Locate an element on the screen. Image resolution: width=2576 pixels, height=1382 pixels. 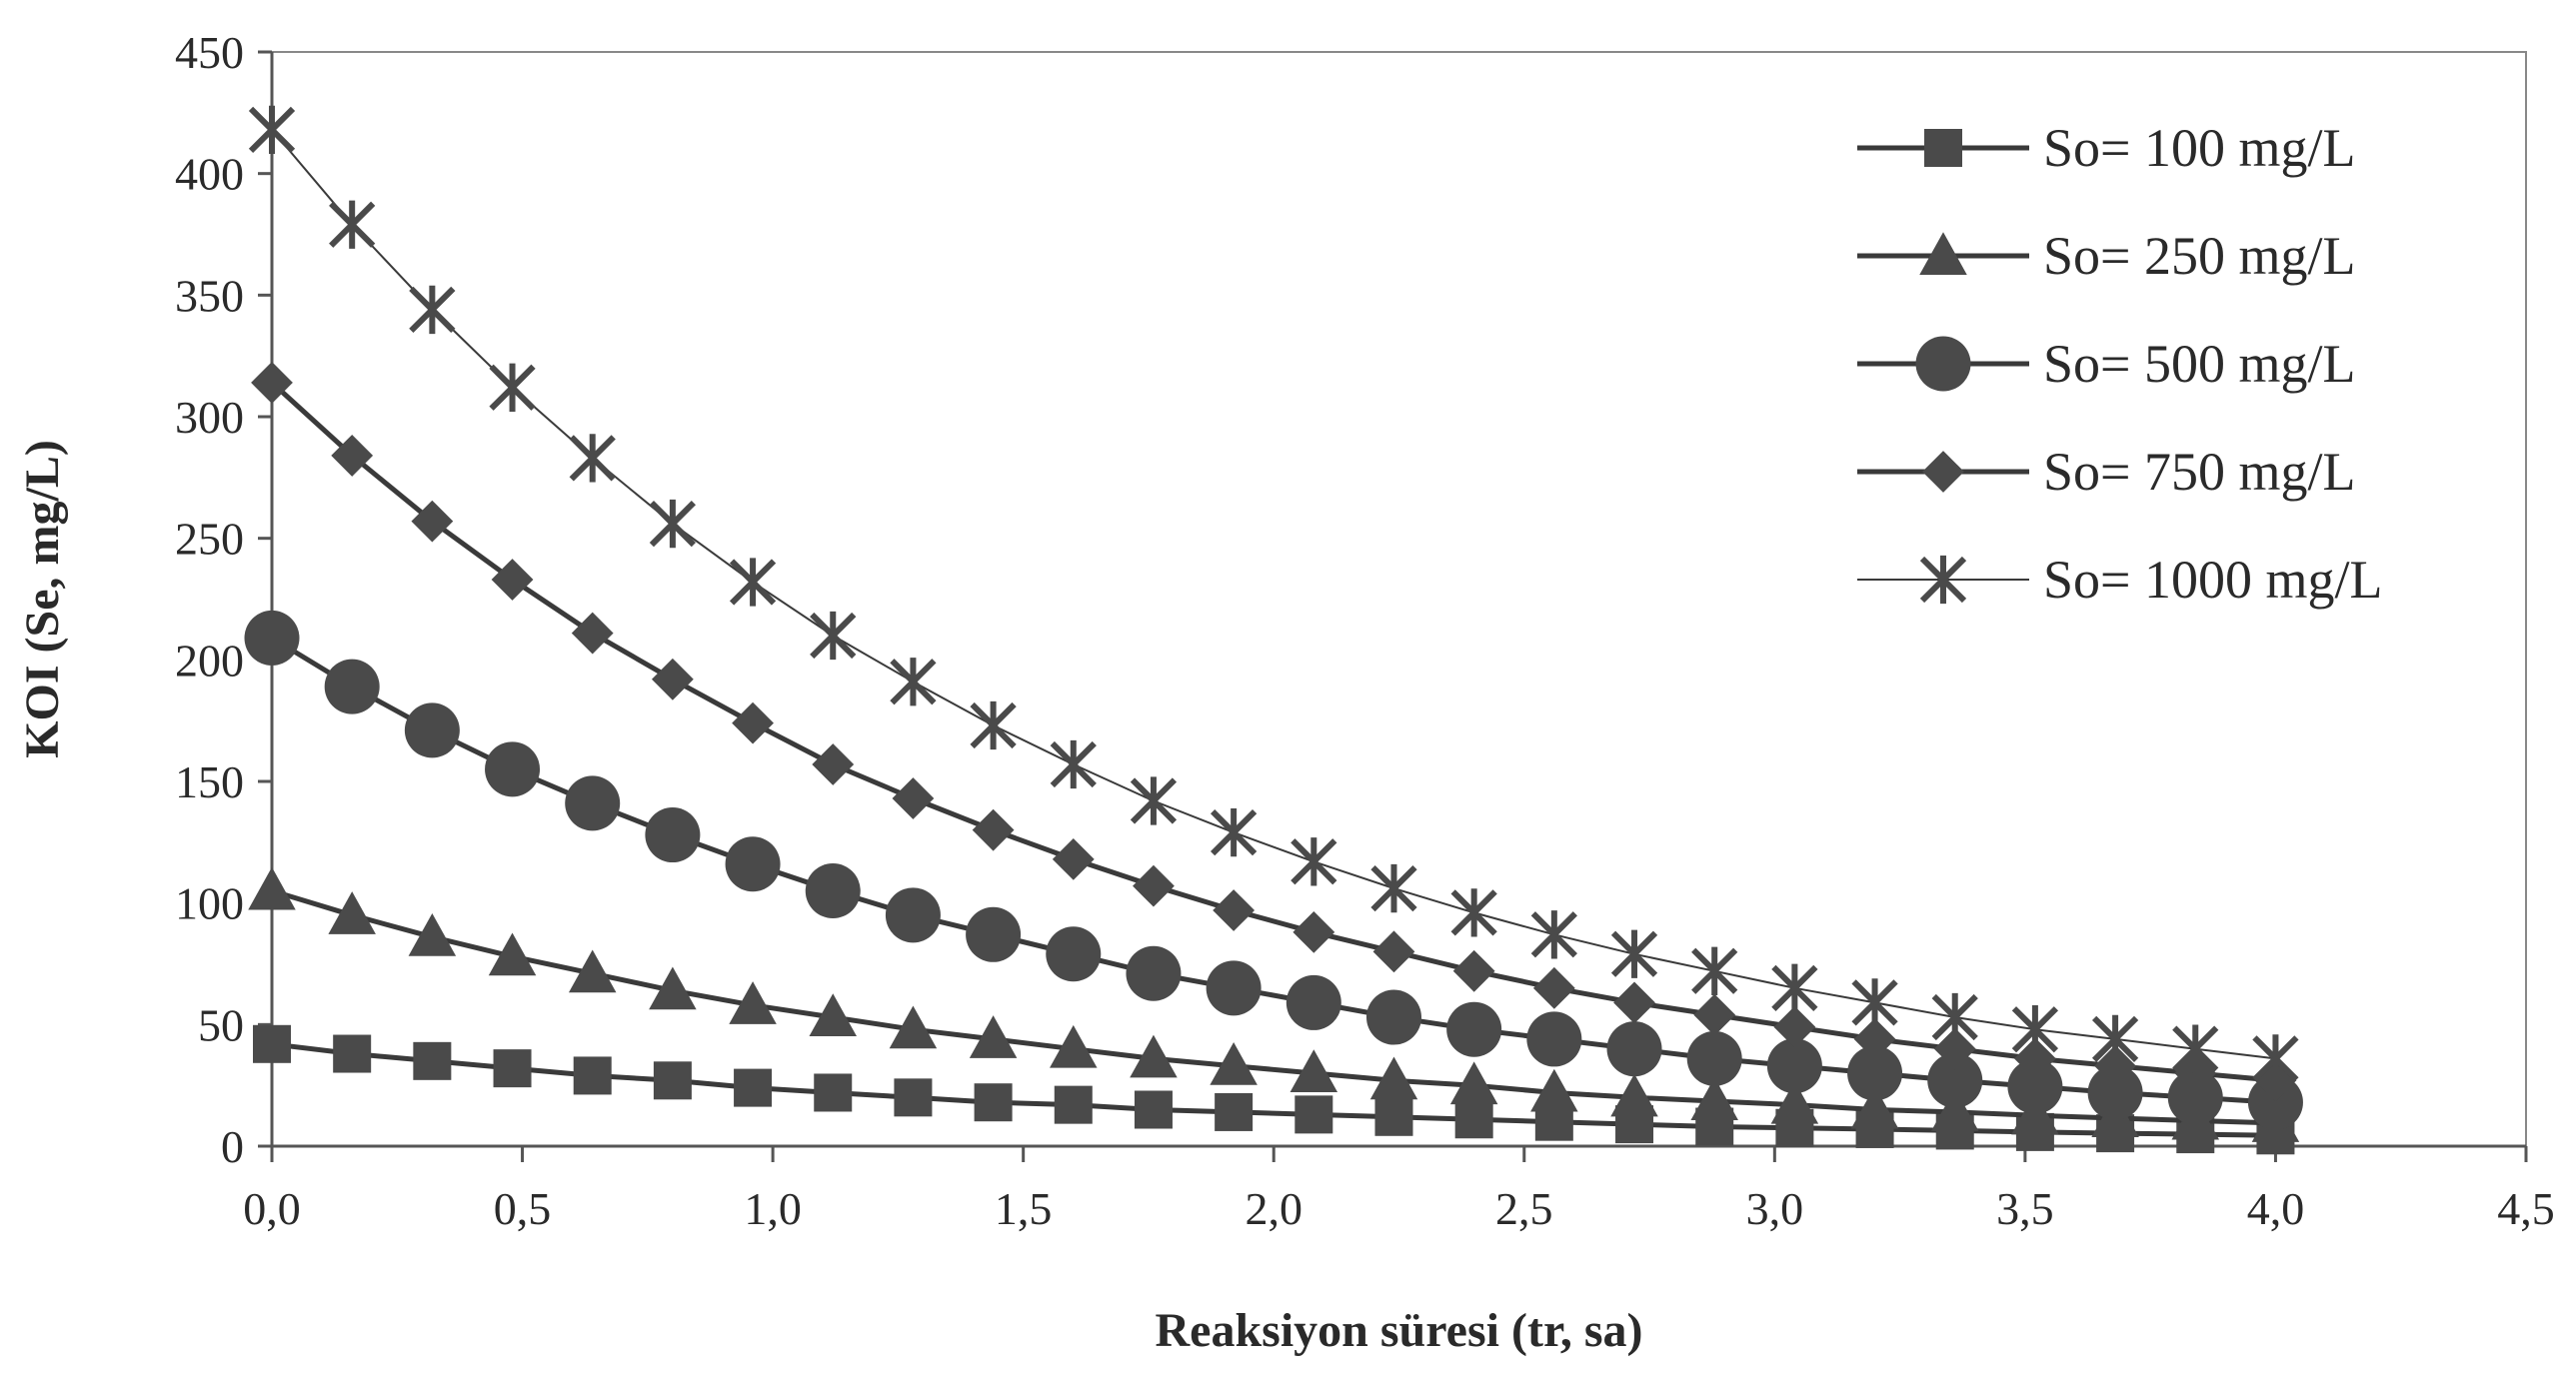
y-tick-label: 50 is located at coordinates (221, 1024).